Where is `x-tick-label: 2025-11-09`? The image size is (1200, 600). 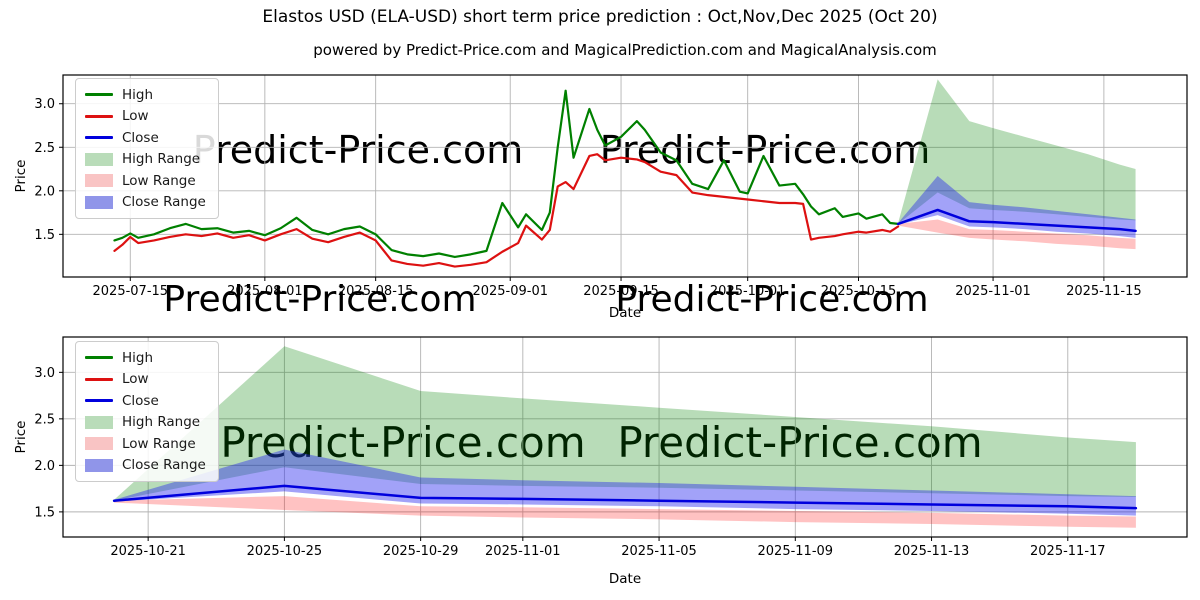
x-tick-label: 2025-11-09 is located at coordinates (796, 551).